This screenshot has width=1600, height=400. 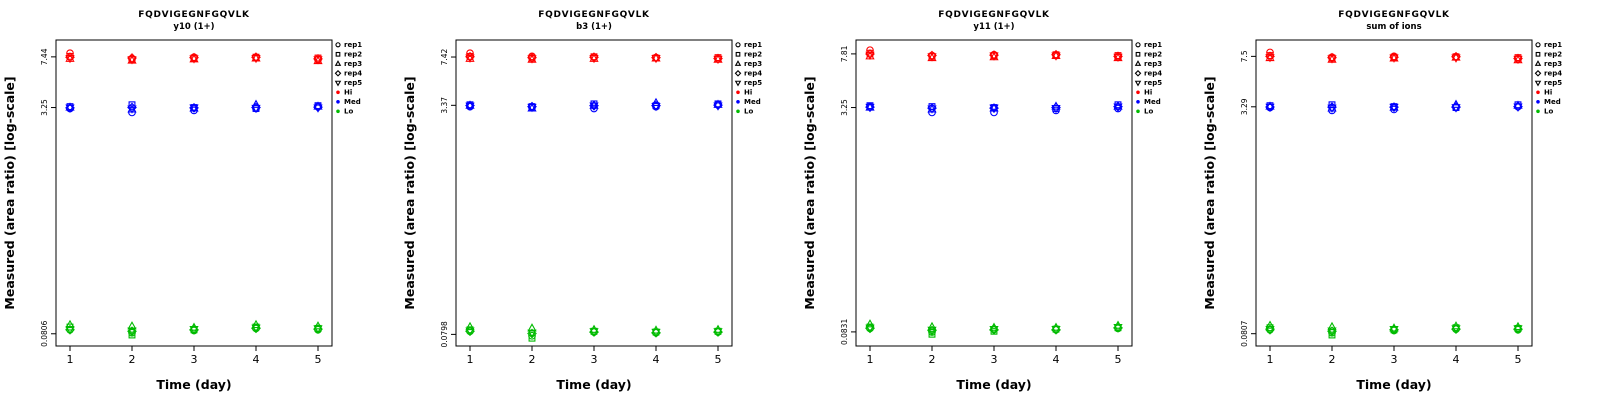 I want to click on y-tick-label: 0.0798, so click(x=444, y=334).